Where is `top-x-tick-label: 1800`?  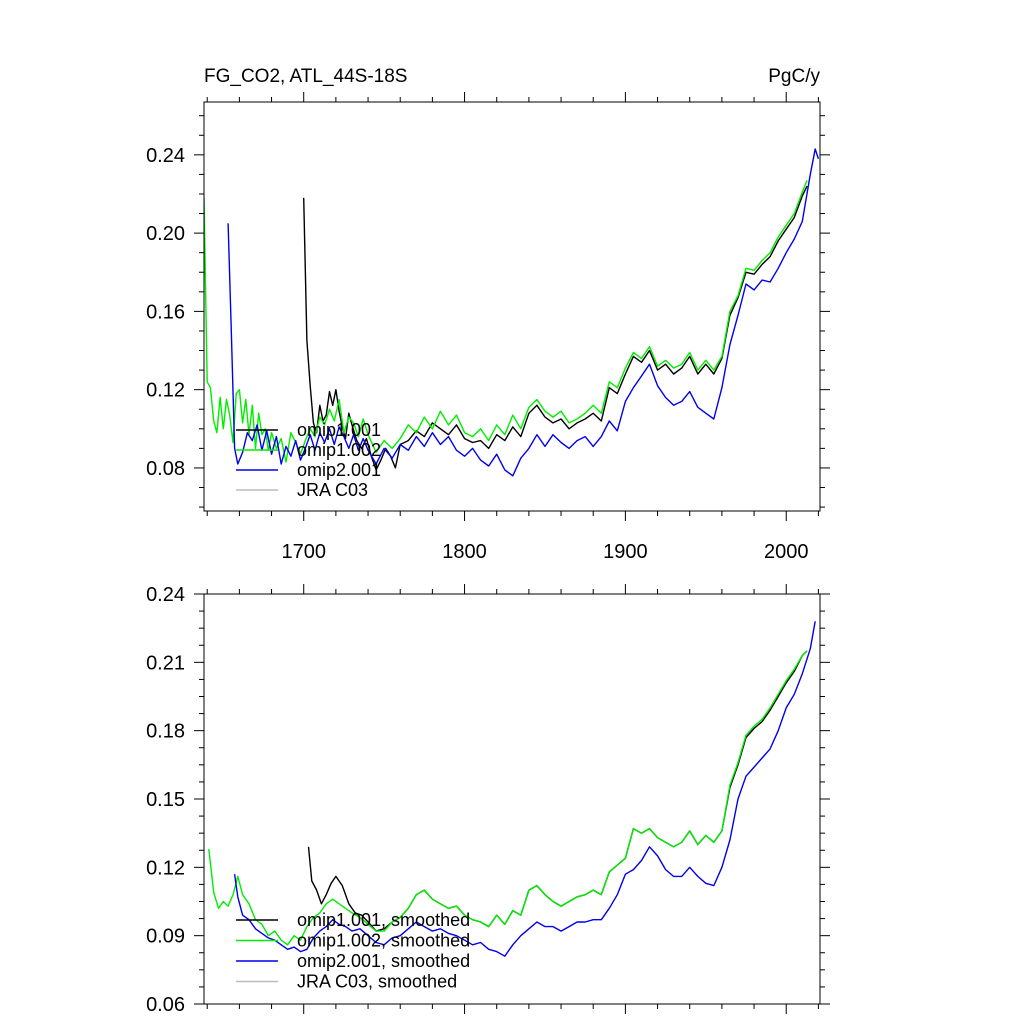 top-x-tick-label: 1800 is located at coordinates (464, 552).